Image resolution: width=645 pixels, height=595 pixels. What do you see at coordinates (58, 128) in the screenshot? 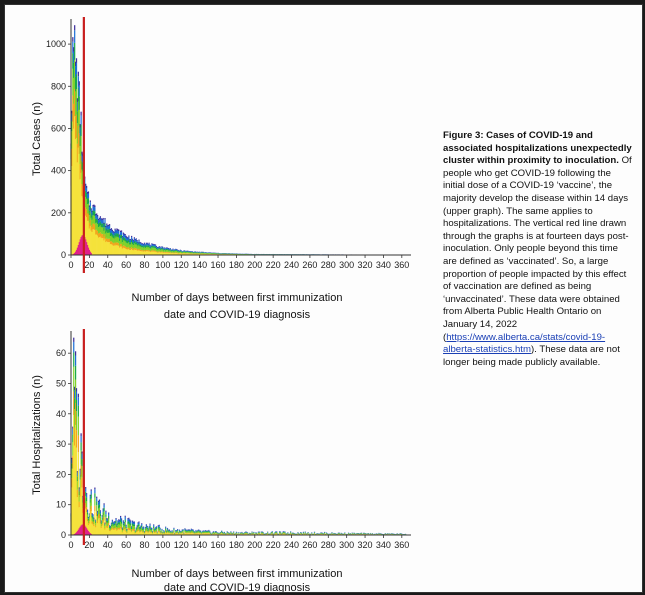
I see `y-tick-label: 600` at bounding box center [58, 128].